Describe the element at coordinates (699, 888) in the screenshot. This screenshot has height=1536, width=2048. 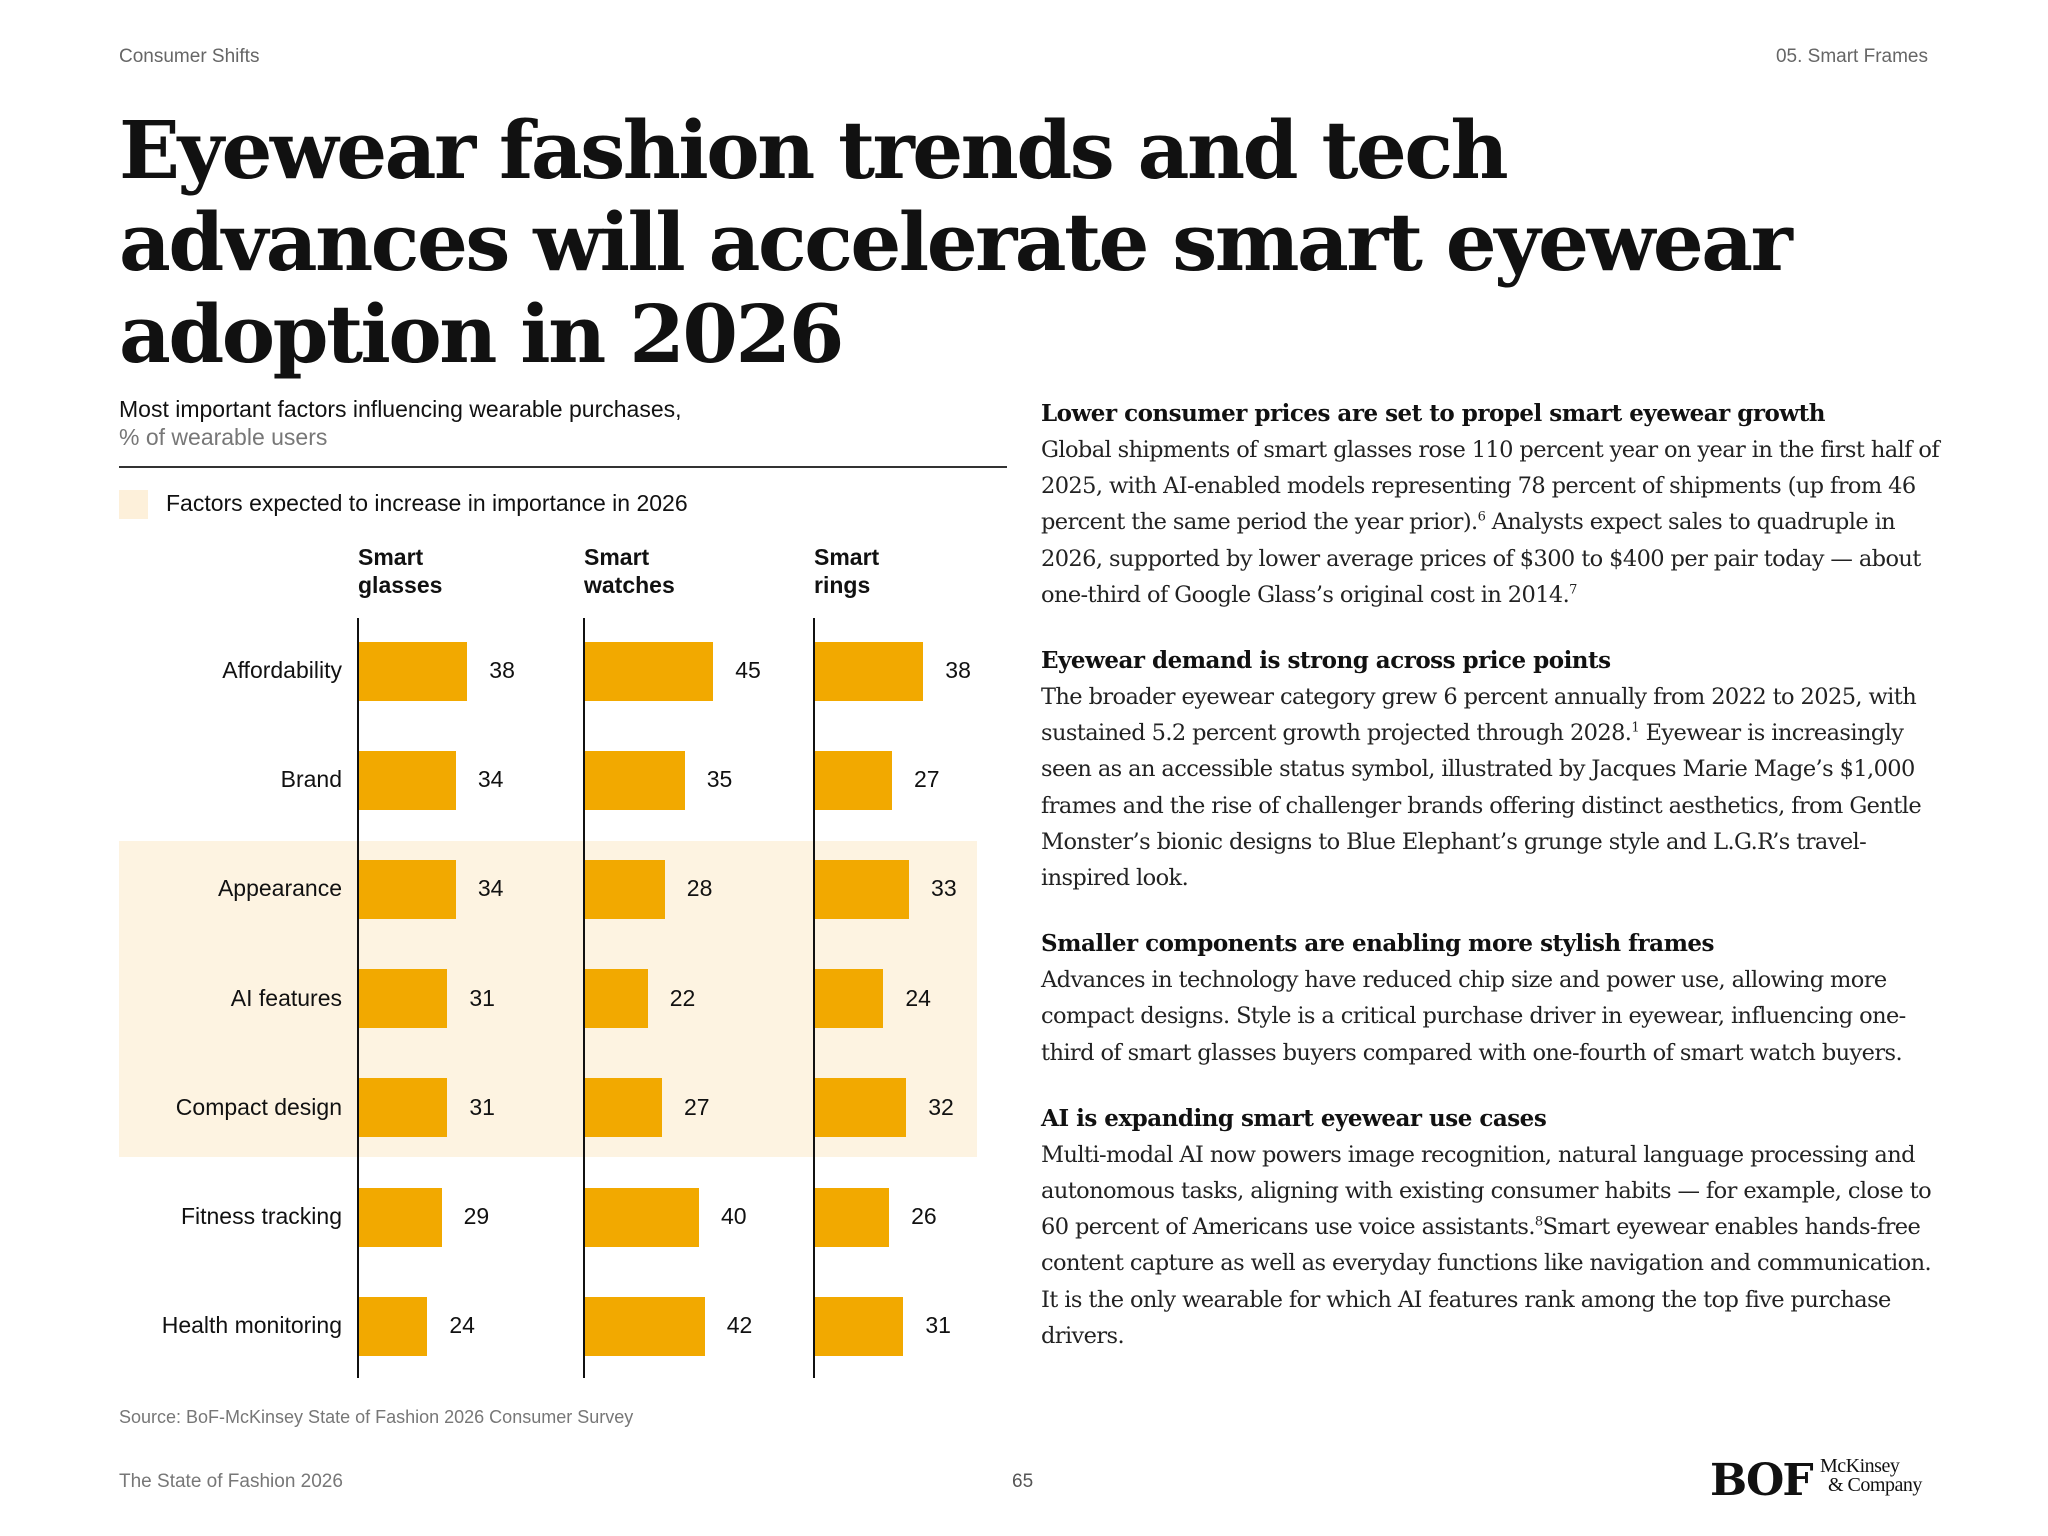
I see `data-label: 28` at that location.